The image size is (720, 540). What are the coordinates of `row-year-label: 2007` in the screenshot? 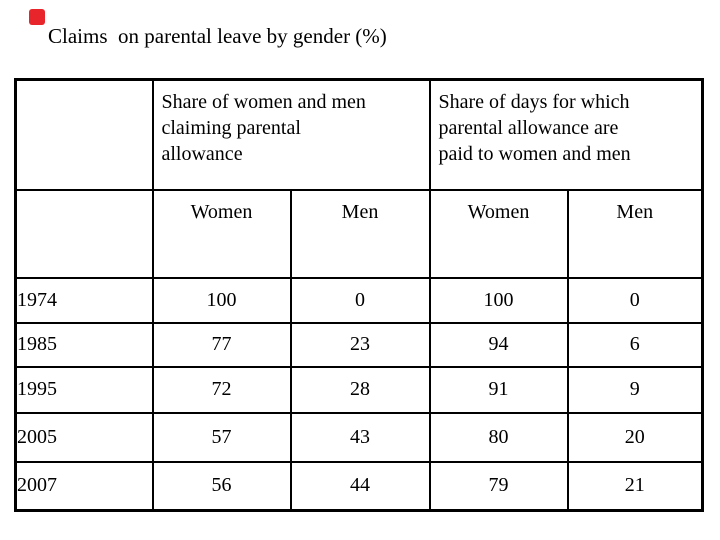 It's located at (84, 486).